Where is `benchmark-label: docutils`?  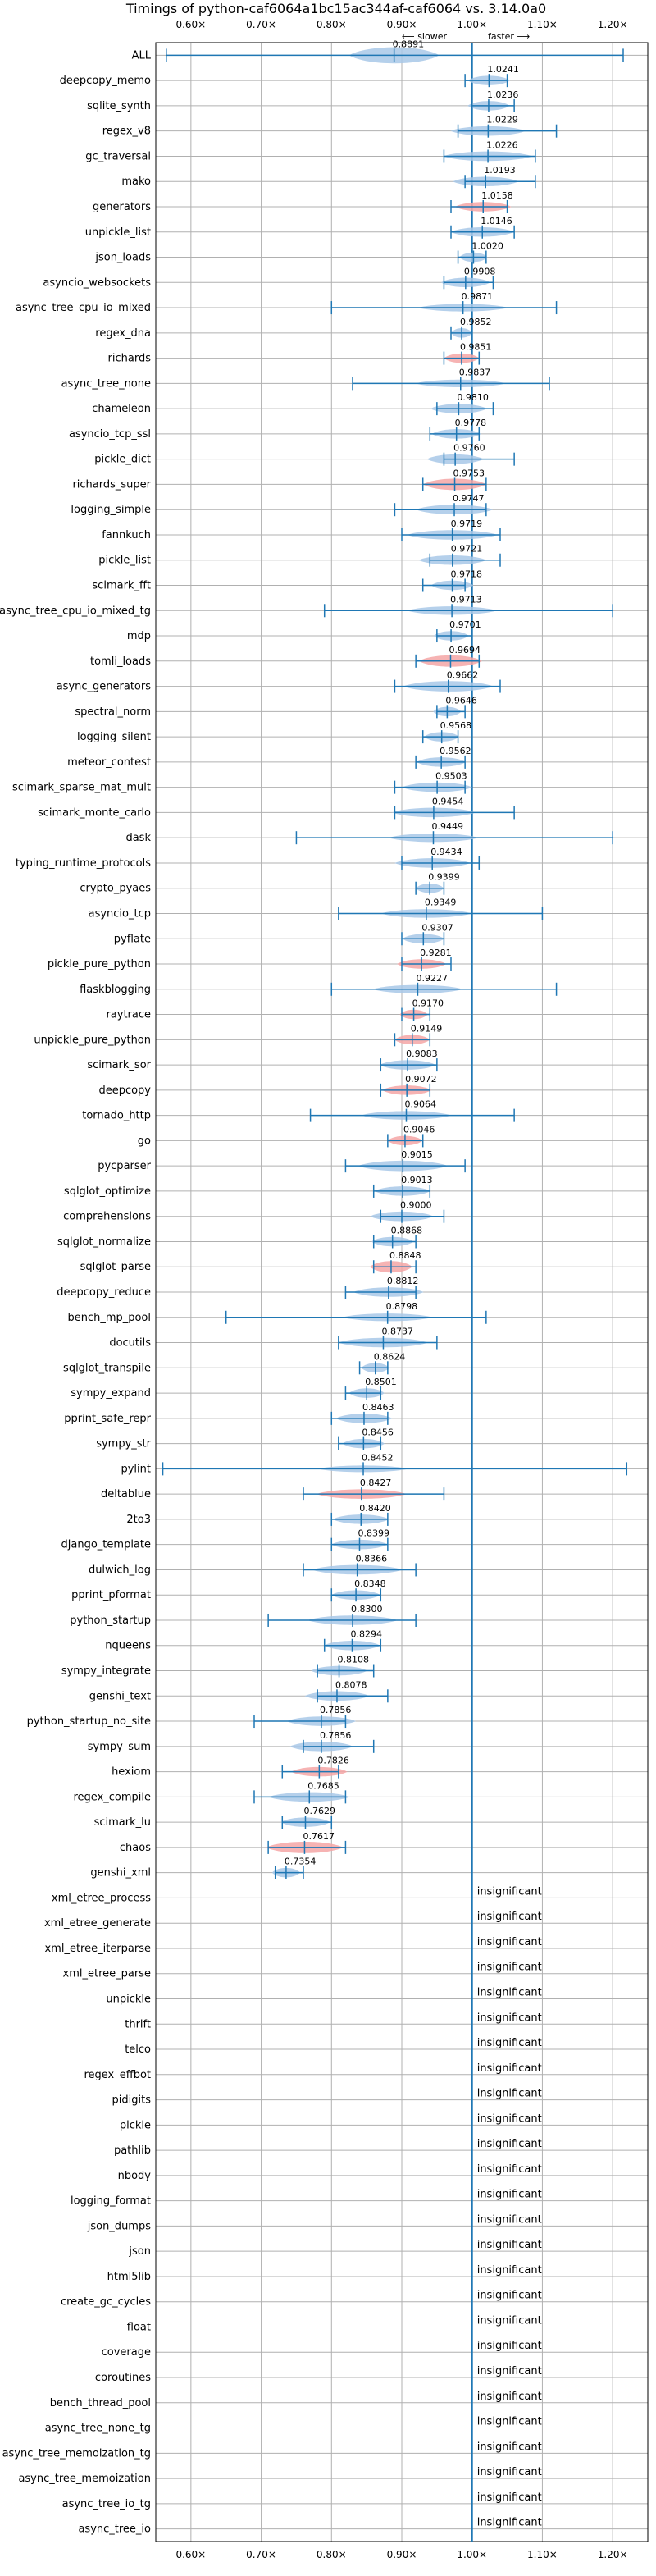 benchmark-label: docutils is located at coordinates (130, 1344).